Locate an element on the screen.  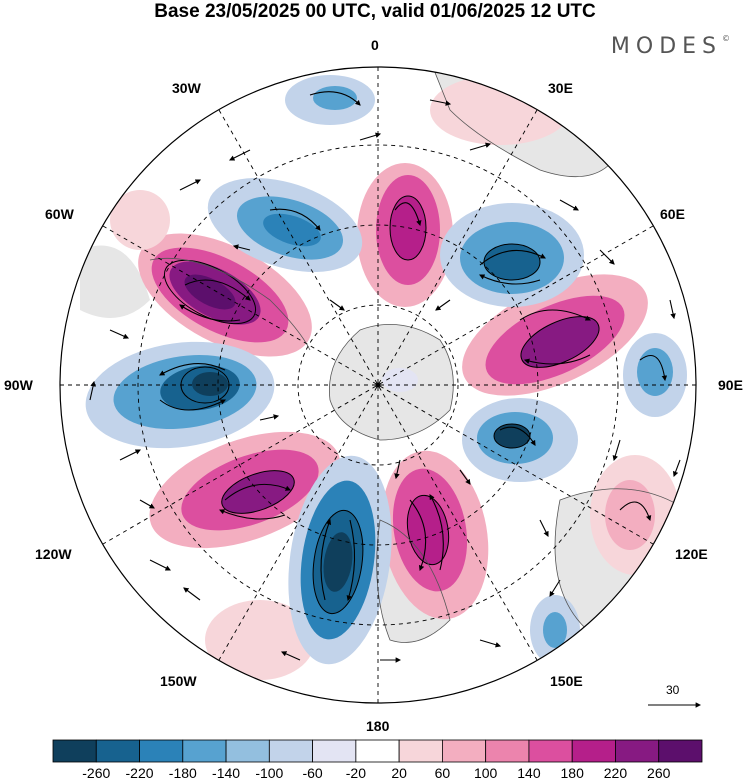
lon-label-60w: 60W is located at coordinates (59, 214).